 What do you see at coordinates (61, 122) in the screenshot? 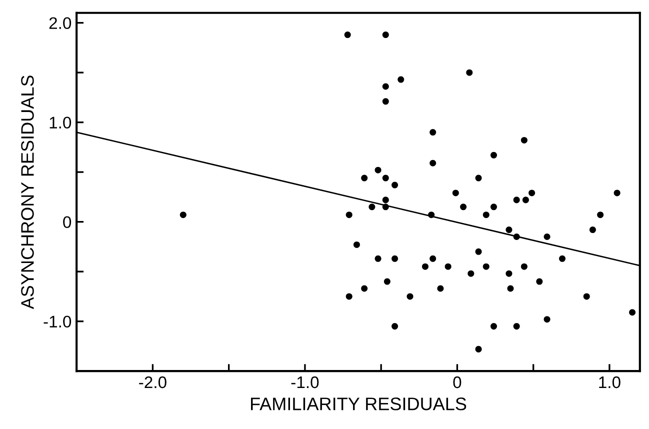
I see `y-tick-label: 1.0` at bounding box center [61, 122].